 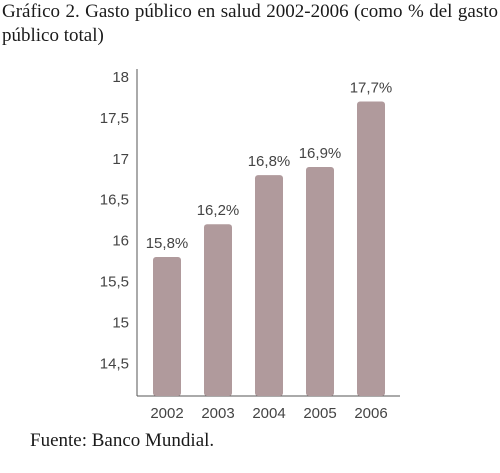 I want to click on source-note: Fuente: Banco Mundial., so click(x=122, y=440).